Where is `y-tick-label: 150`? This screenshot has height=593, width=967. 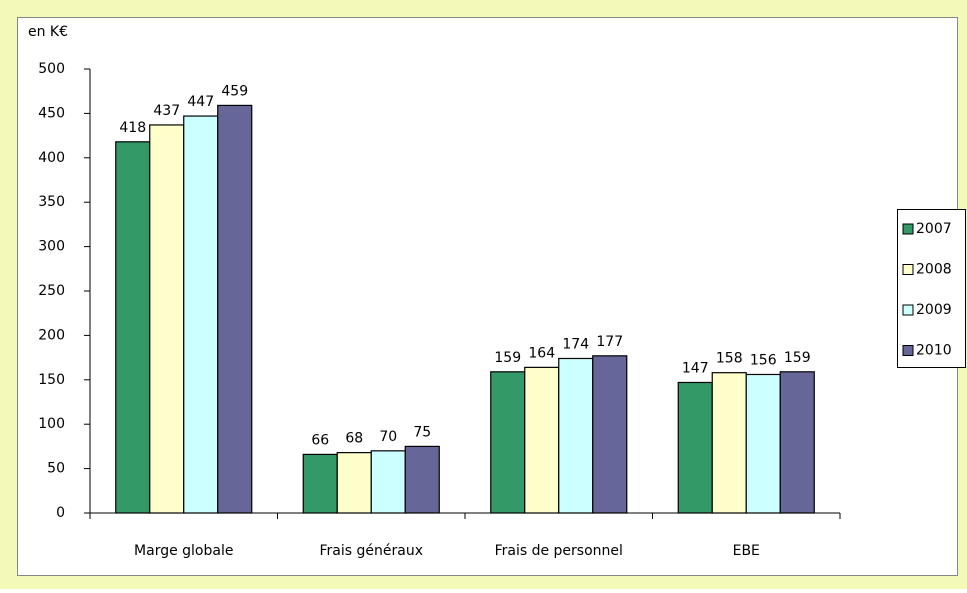 y-tick-label: 150 is located at coordinates (51, 380).